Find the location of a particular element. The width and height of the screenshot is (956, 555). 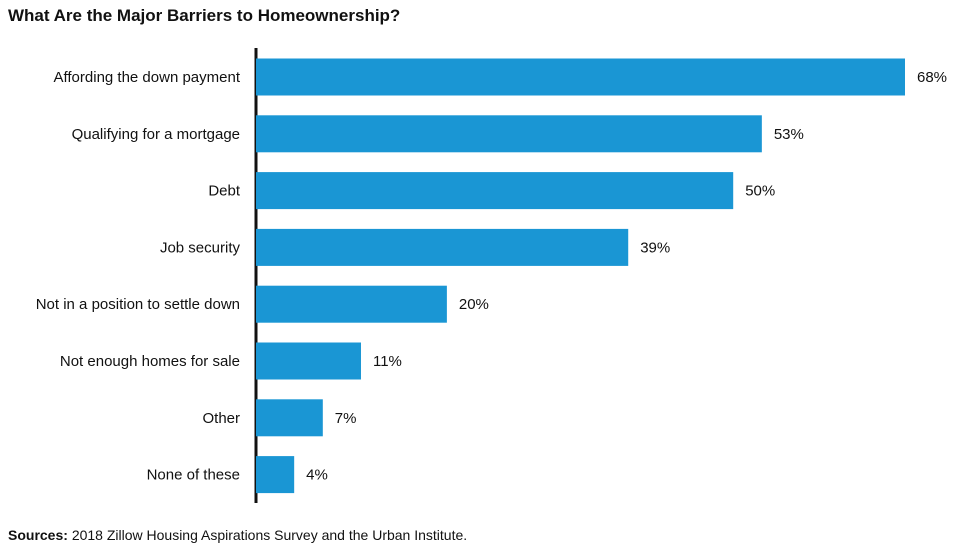

category-label: Job security is located at coordinates (200, 247).